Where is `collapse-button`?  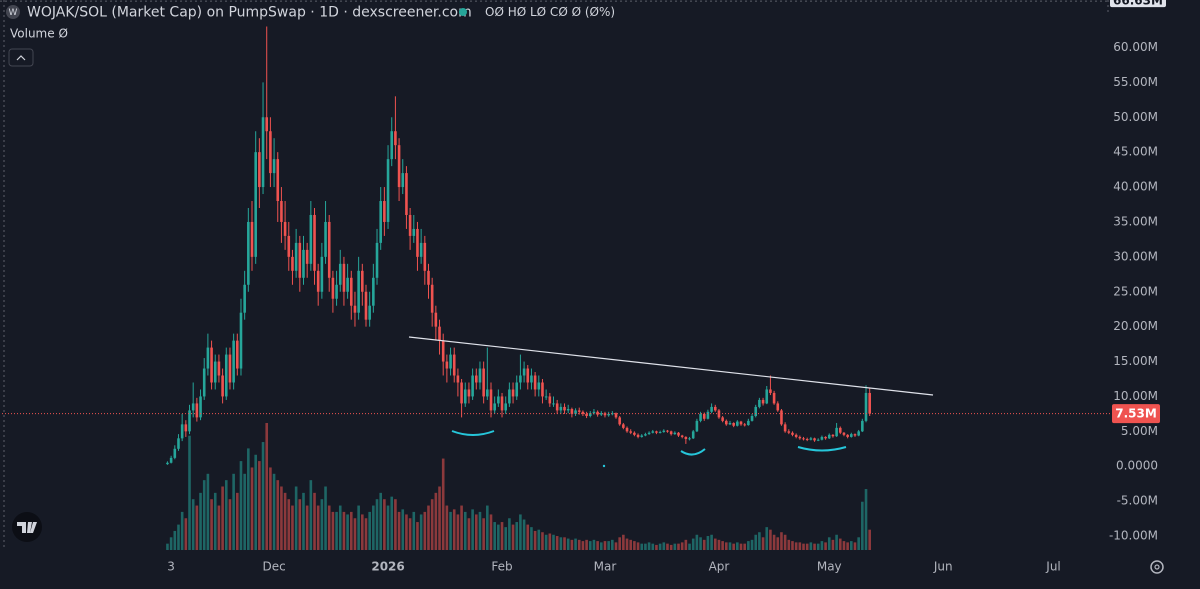
collapse-button is located at coordinates (21, 57).